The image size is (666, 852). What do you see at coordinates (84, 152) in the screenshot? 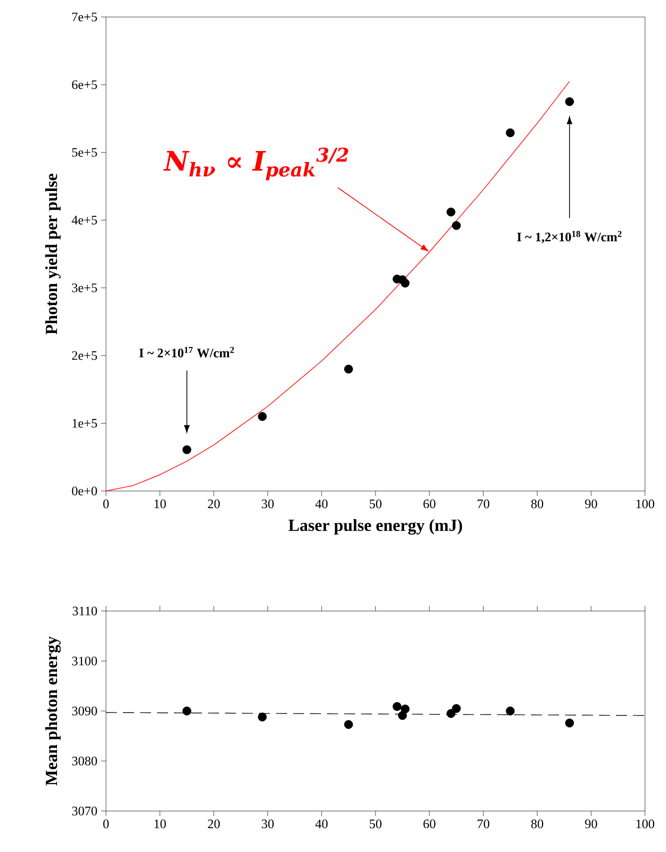
I see `y-tick-label: 5e+5` at bounding box center [84, 152].